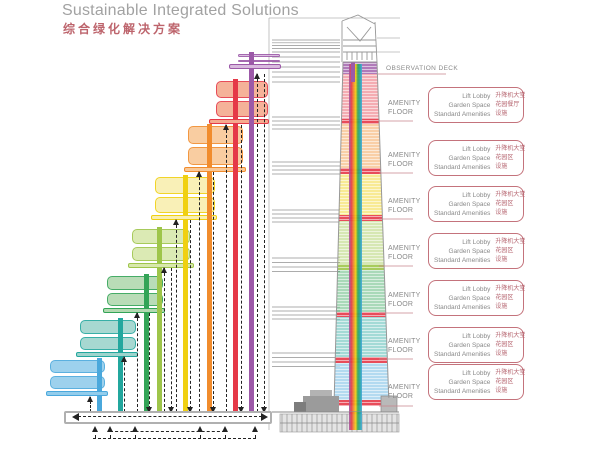 This screenshot has width=600, height=450. What do you see at coordinates (361, 234) in the screenshot?
I see `tower-outline` at bounding box center [361, 234].